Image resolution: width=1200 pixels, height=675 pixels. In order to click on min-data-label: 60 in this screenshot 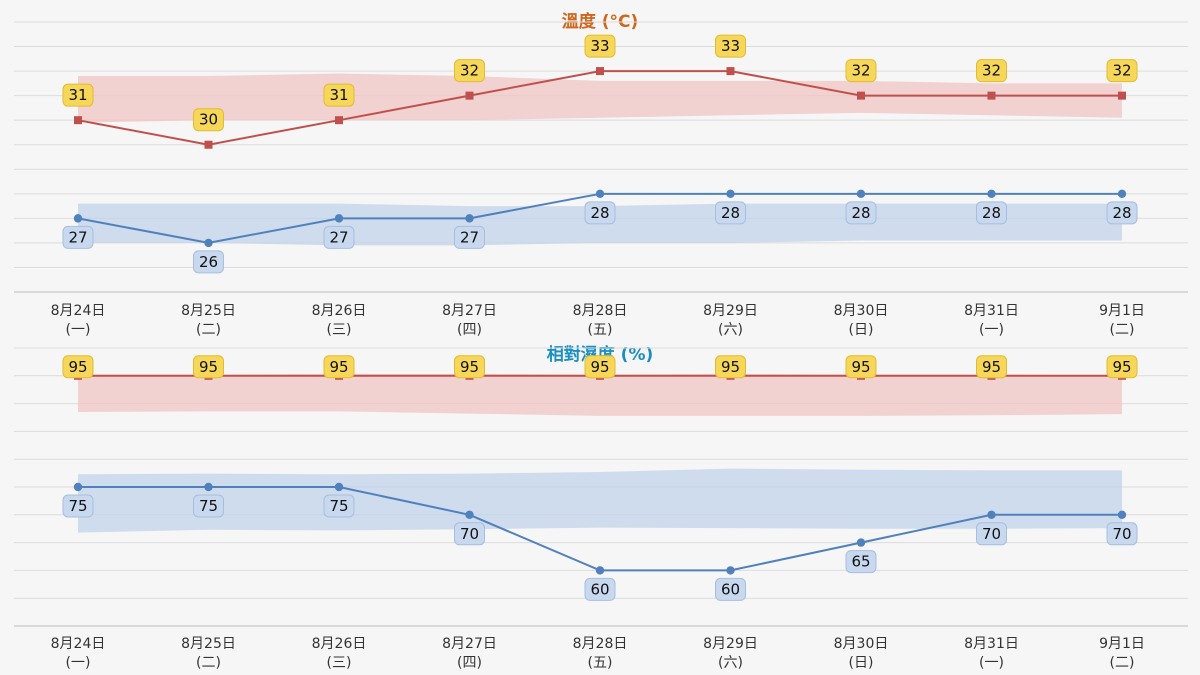, I will do `click(730, 589)`.